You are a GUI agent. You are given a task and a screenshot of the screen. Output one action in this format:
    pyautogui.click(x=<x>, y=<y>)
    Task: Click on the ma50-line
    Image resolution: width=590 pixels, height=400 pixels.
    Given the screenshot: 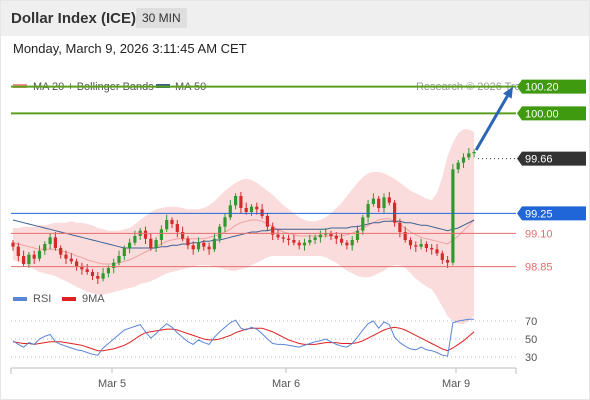 What is the action you would take?
    pyautogui.click(x=243, y=234)
    